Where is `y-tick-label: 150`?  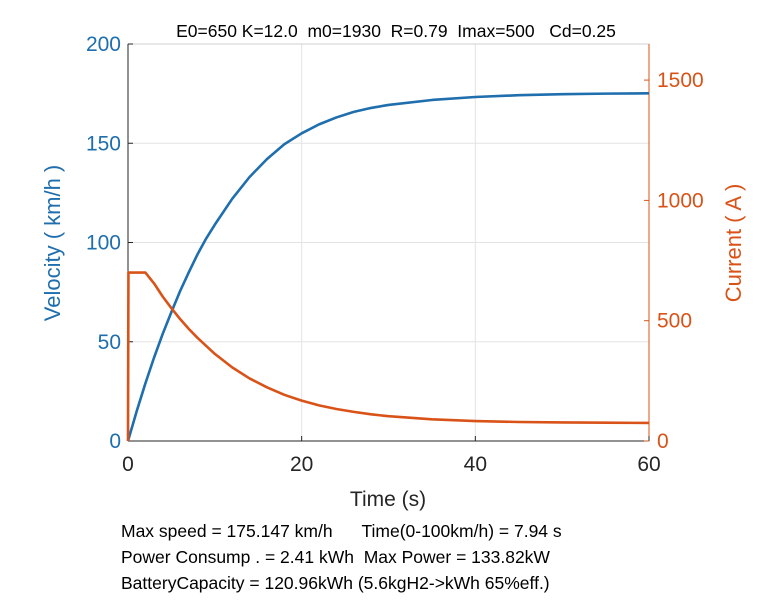 y-tick-label: 150 is located at coordinates (103, 143).